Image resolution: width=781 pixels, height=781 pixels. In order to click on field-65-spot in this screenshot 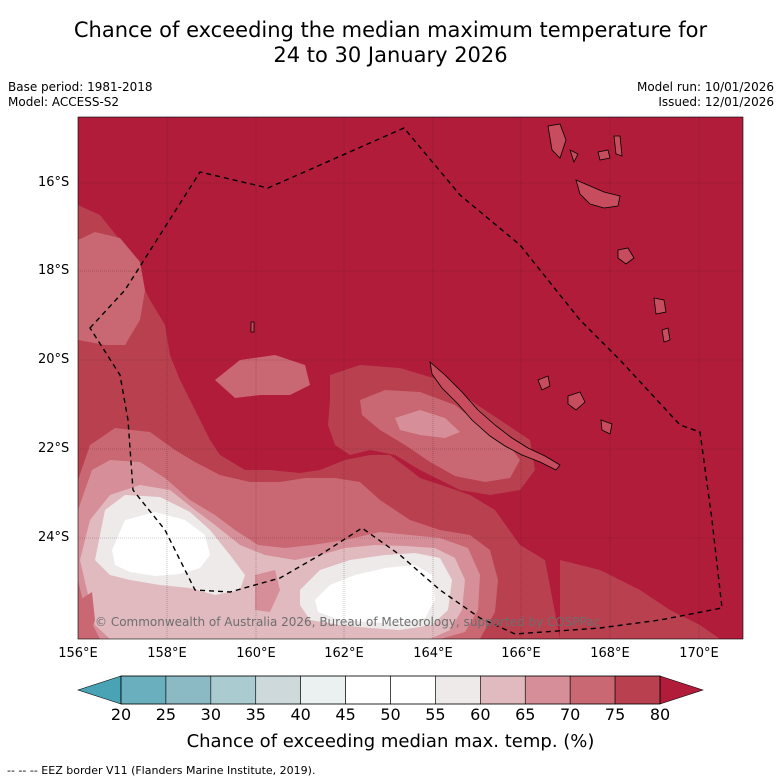, I will do `click(267, 591)`.